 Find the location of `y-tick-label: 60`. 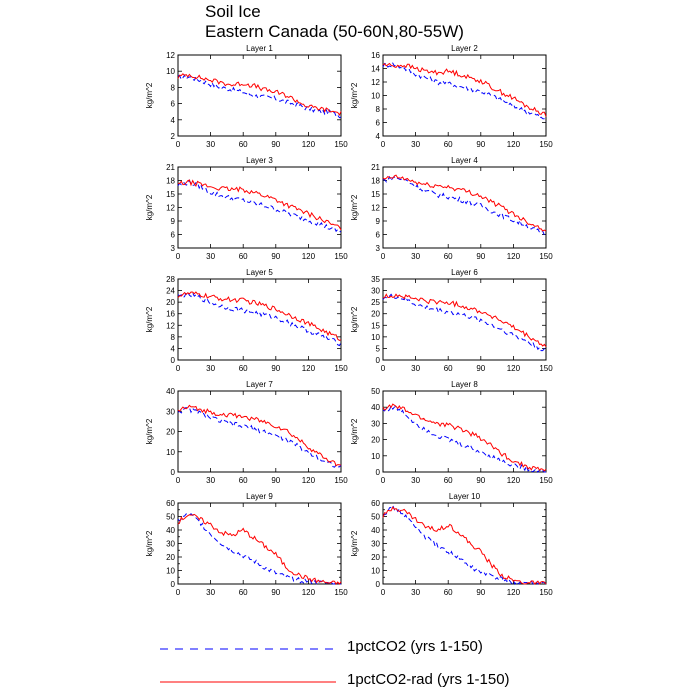

y-tick-label: 60 is located at coordinates (375, 503).